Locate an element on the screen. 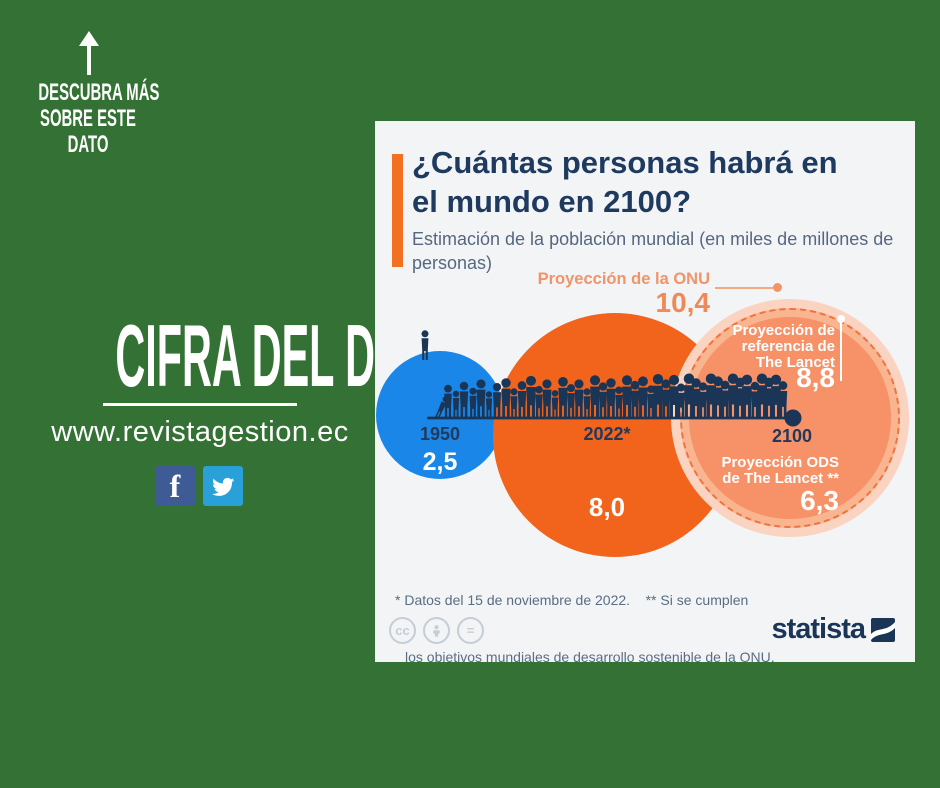 The width and height of the screenshot is (940, 788). up-arrow-line is located at coordinates (89, 60).